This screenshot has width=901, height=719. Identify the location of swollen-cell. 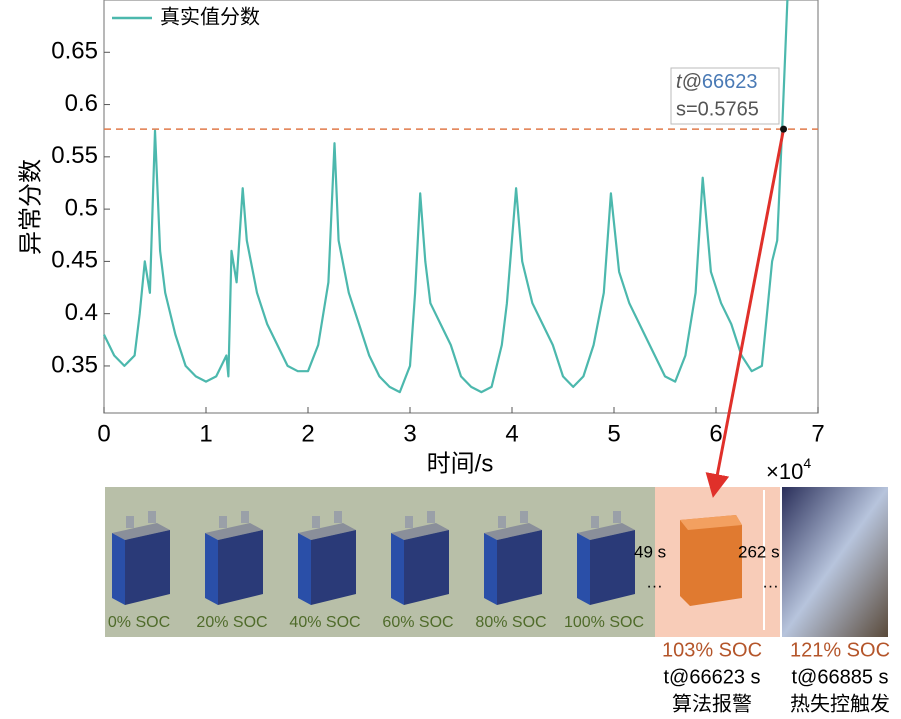
(711, 560).